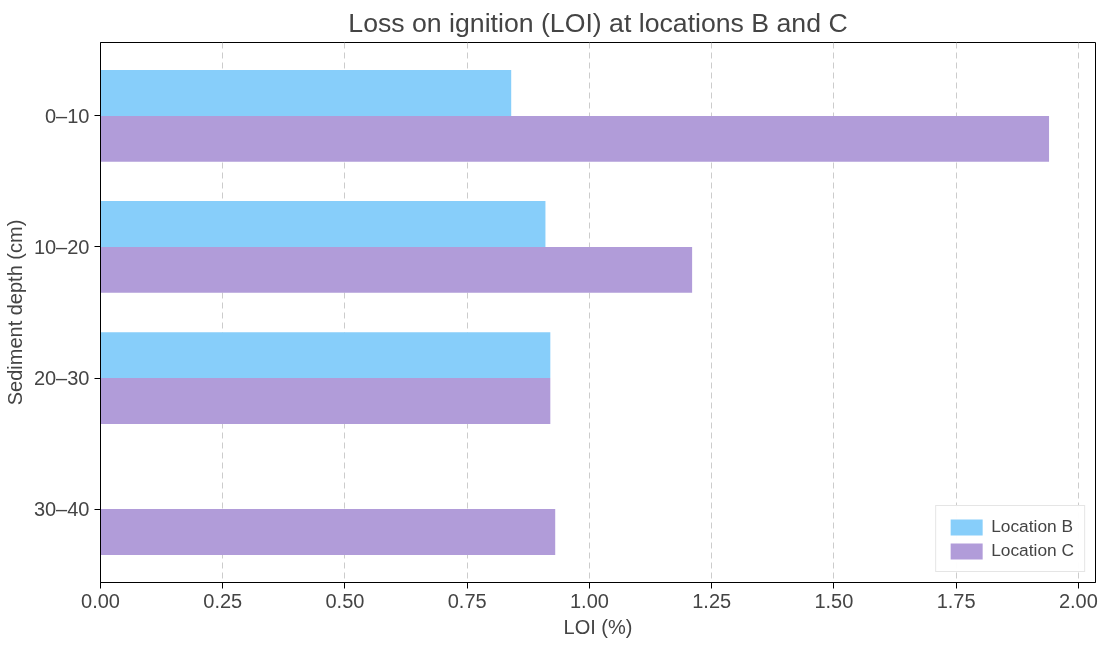 Image resolution: width=1109 pixels, height=647 pixels. Describe the element at coordinates (61, 378) in the screenshot. I see `y-tick-label: 20–30` at that location.